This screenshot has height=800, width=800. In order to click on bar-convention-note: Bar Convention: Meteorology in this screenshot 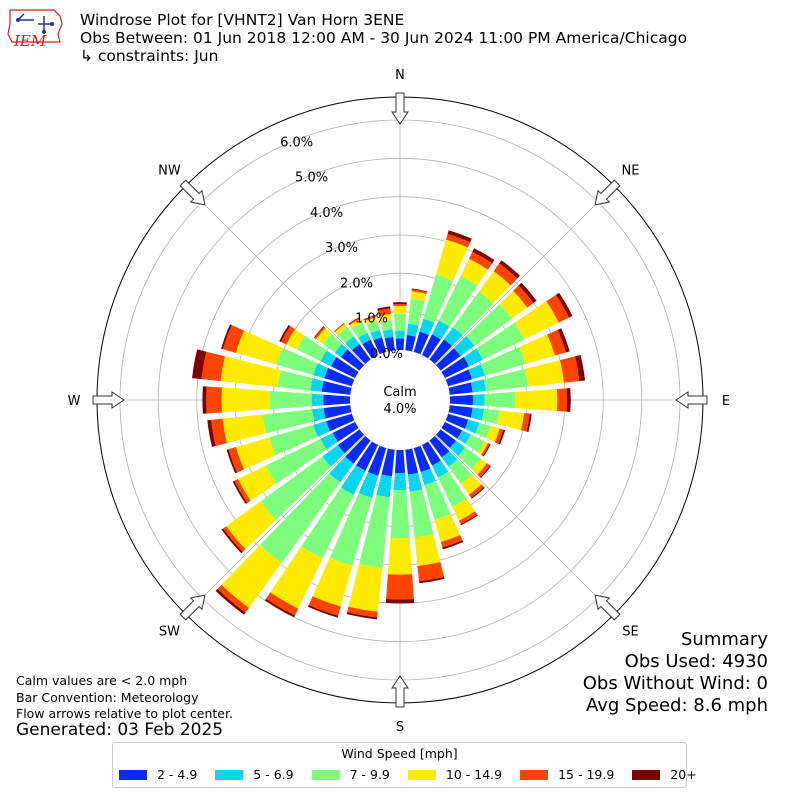, I will do `click(107, 697)`.